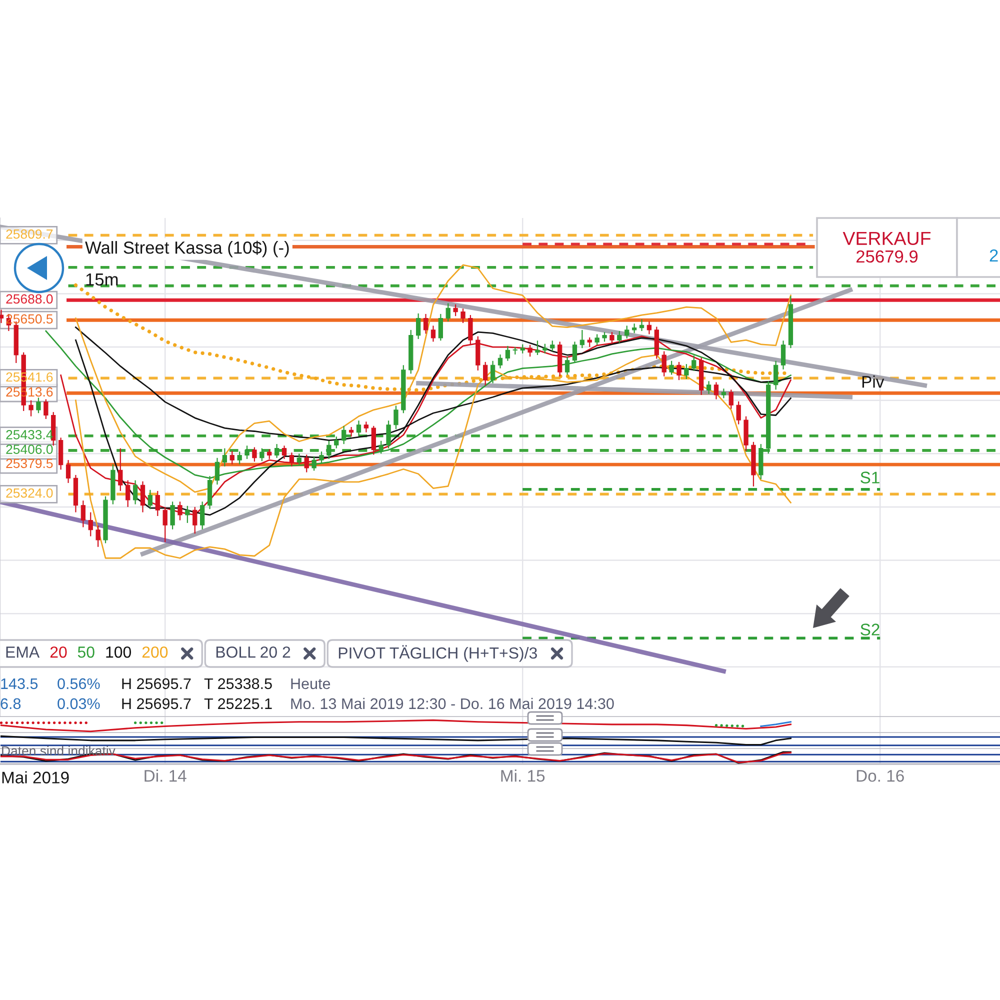 The width and height of the screenshot is (1000, 1000). I want to click on annotation: Piv, so click(873, 382).